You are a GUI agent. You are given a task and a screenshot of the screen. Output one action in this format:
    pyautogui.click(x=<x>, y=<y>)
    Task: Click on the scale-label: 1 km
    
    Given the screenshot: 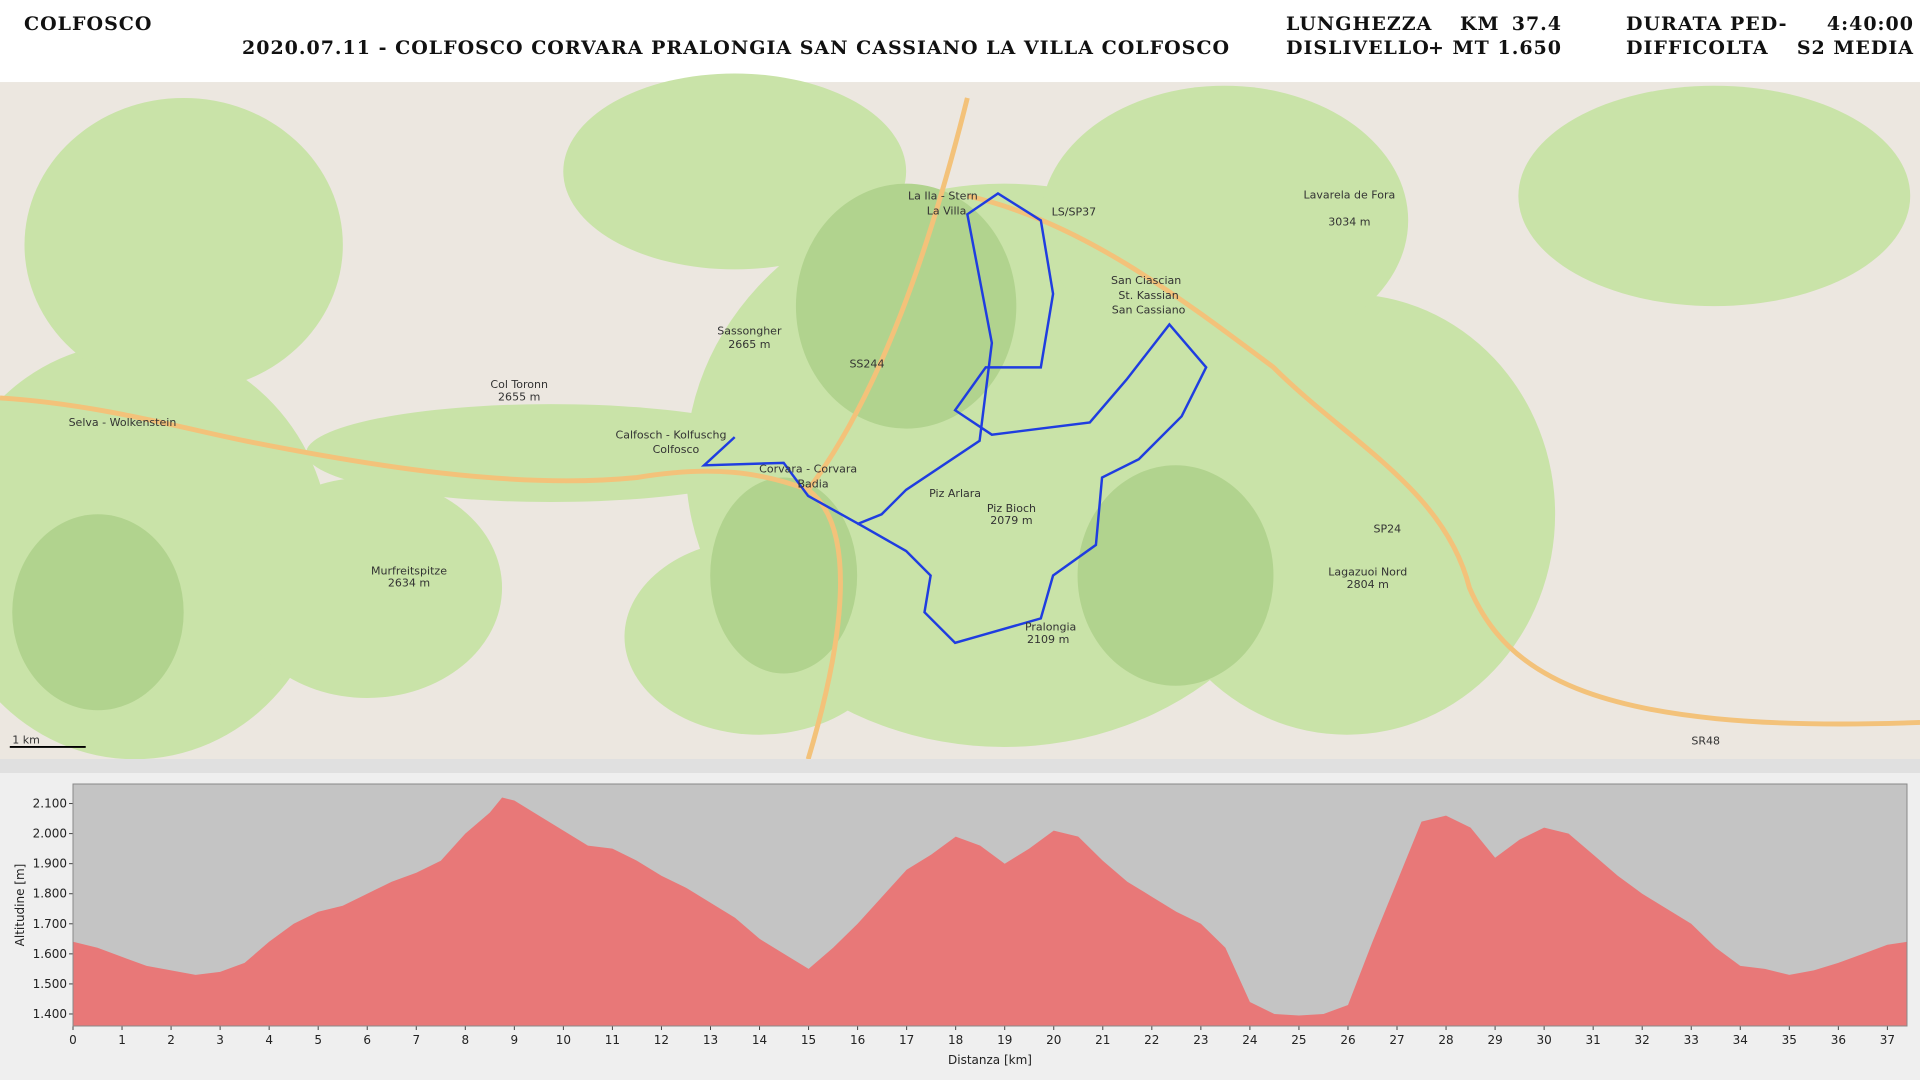 What is the action you would take?
    pyautogui.click(x=26, y=739)
    